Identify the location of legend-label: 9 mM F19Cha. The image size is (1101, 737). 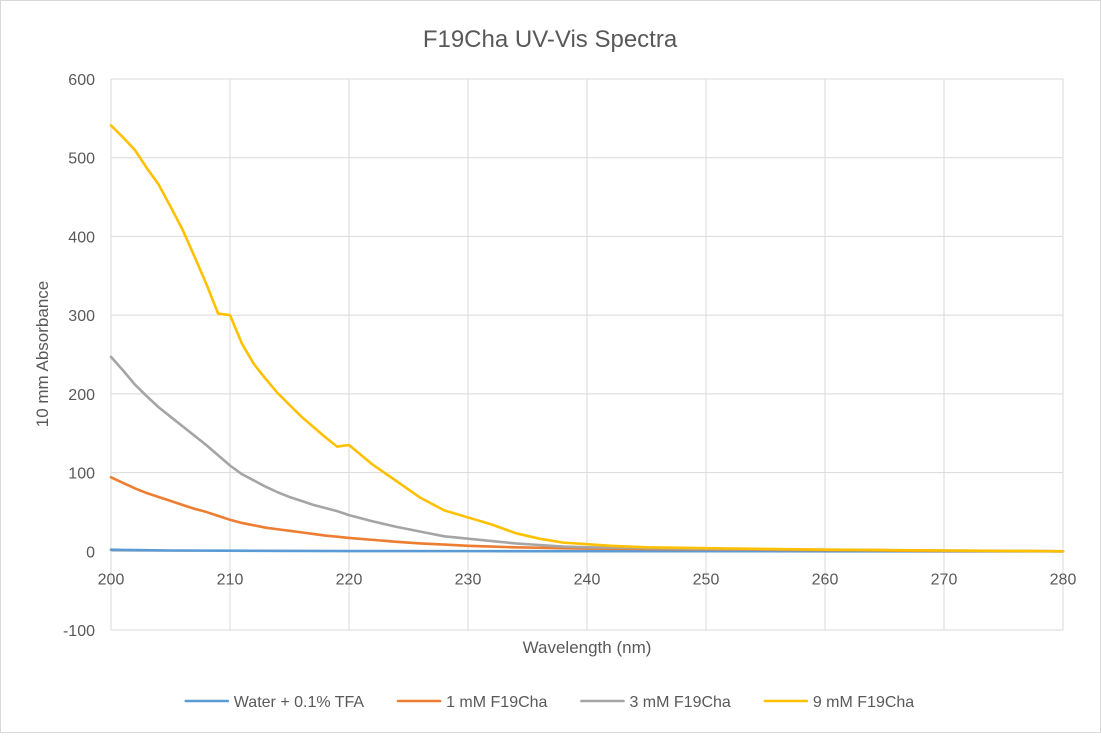
(863, 702).